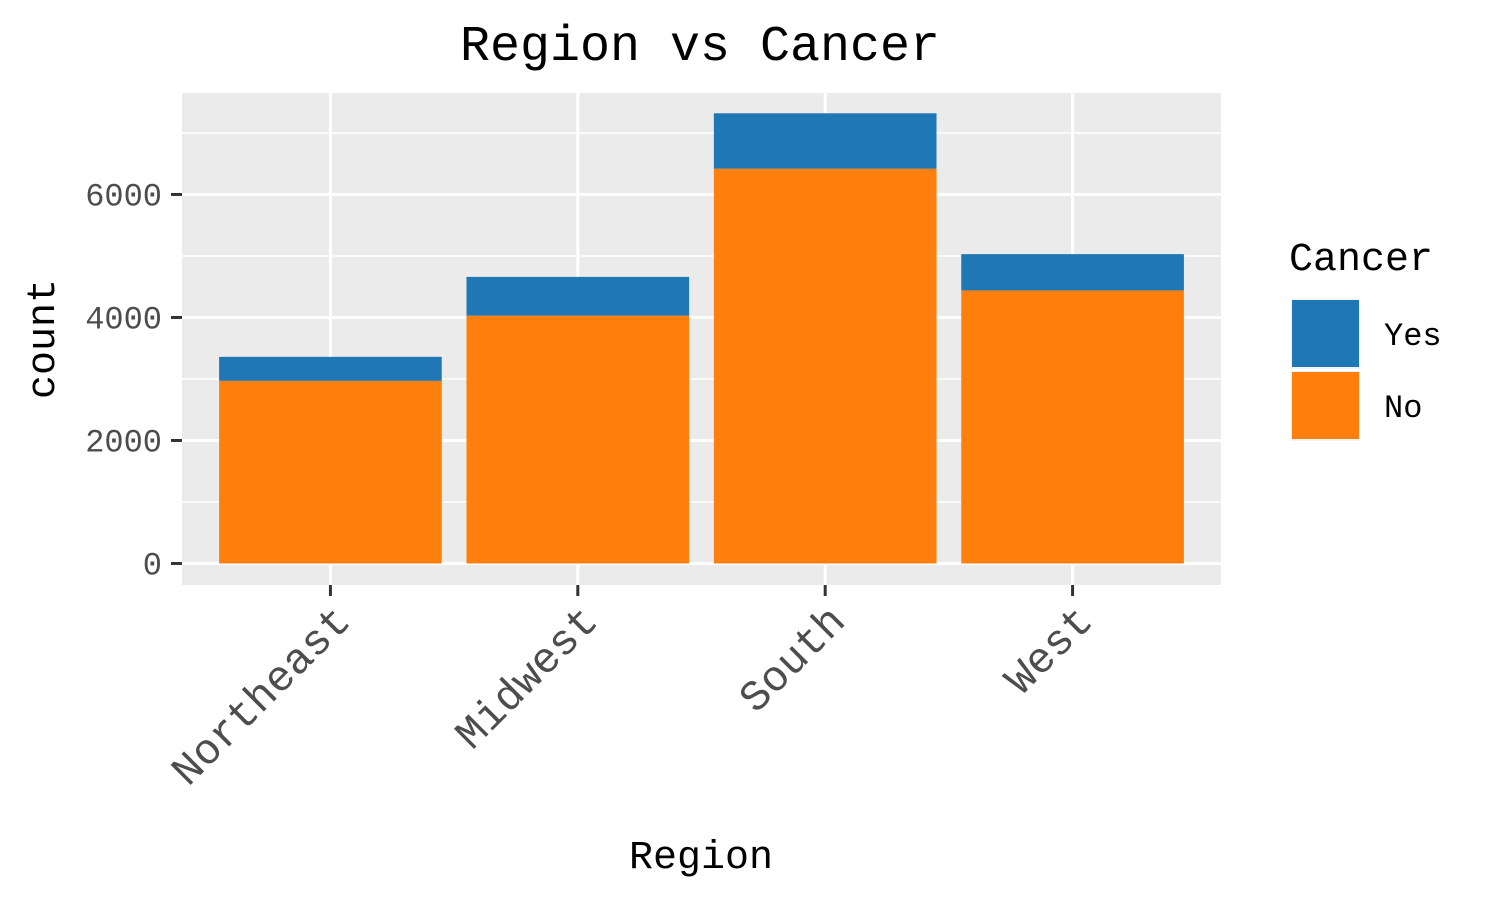  What do you see at coordinates (825, 141) in the screenshot?
I see `bar-yes-south: South — Yes: 900` at bounding box center [825, 141].